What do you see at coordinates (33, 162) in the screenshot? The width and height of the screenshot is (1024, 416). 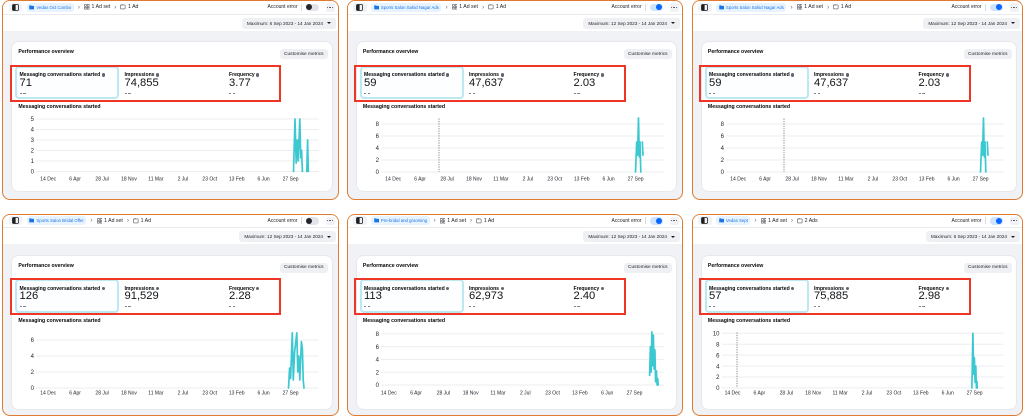 I see `svg-text: 1` at bounding box center [33, 162].